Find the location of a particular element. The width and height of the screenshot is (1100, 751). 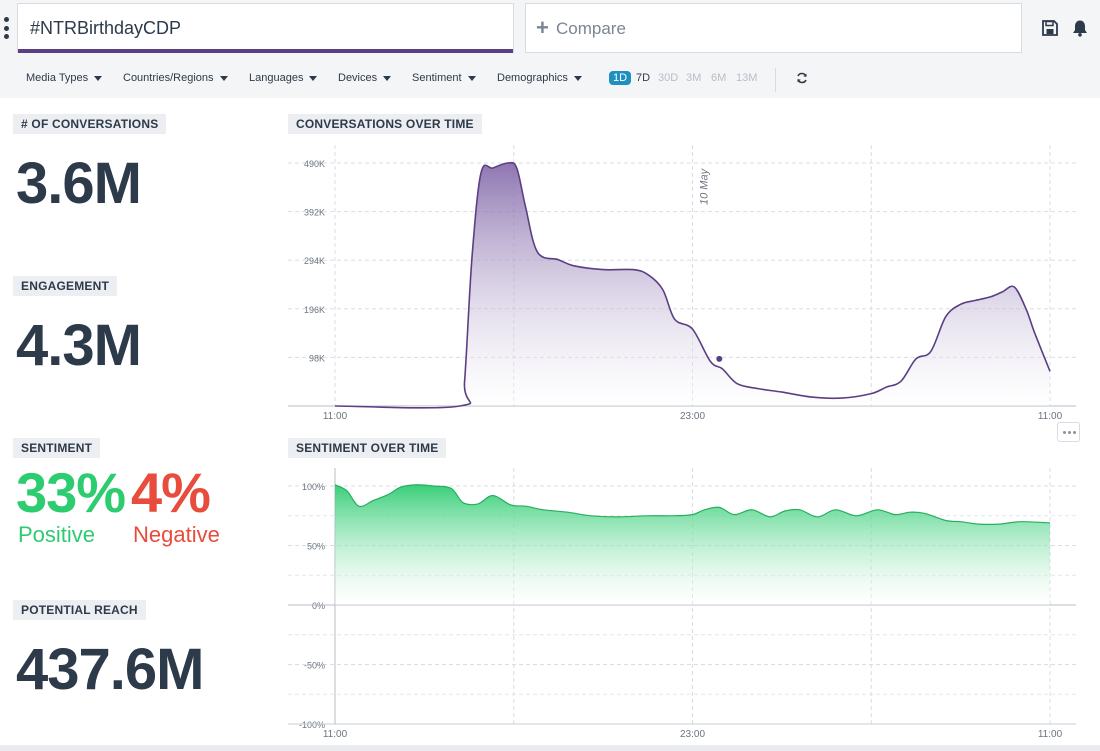

engagement-label: ENGAGEMENT is located at coordinates (65, 286).